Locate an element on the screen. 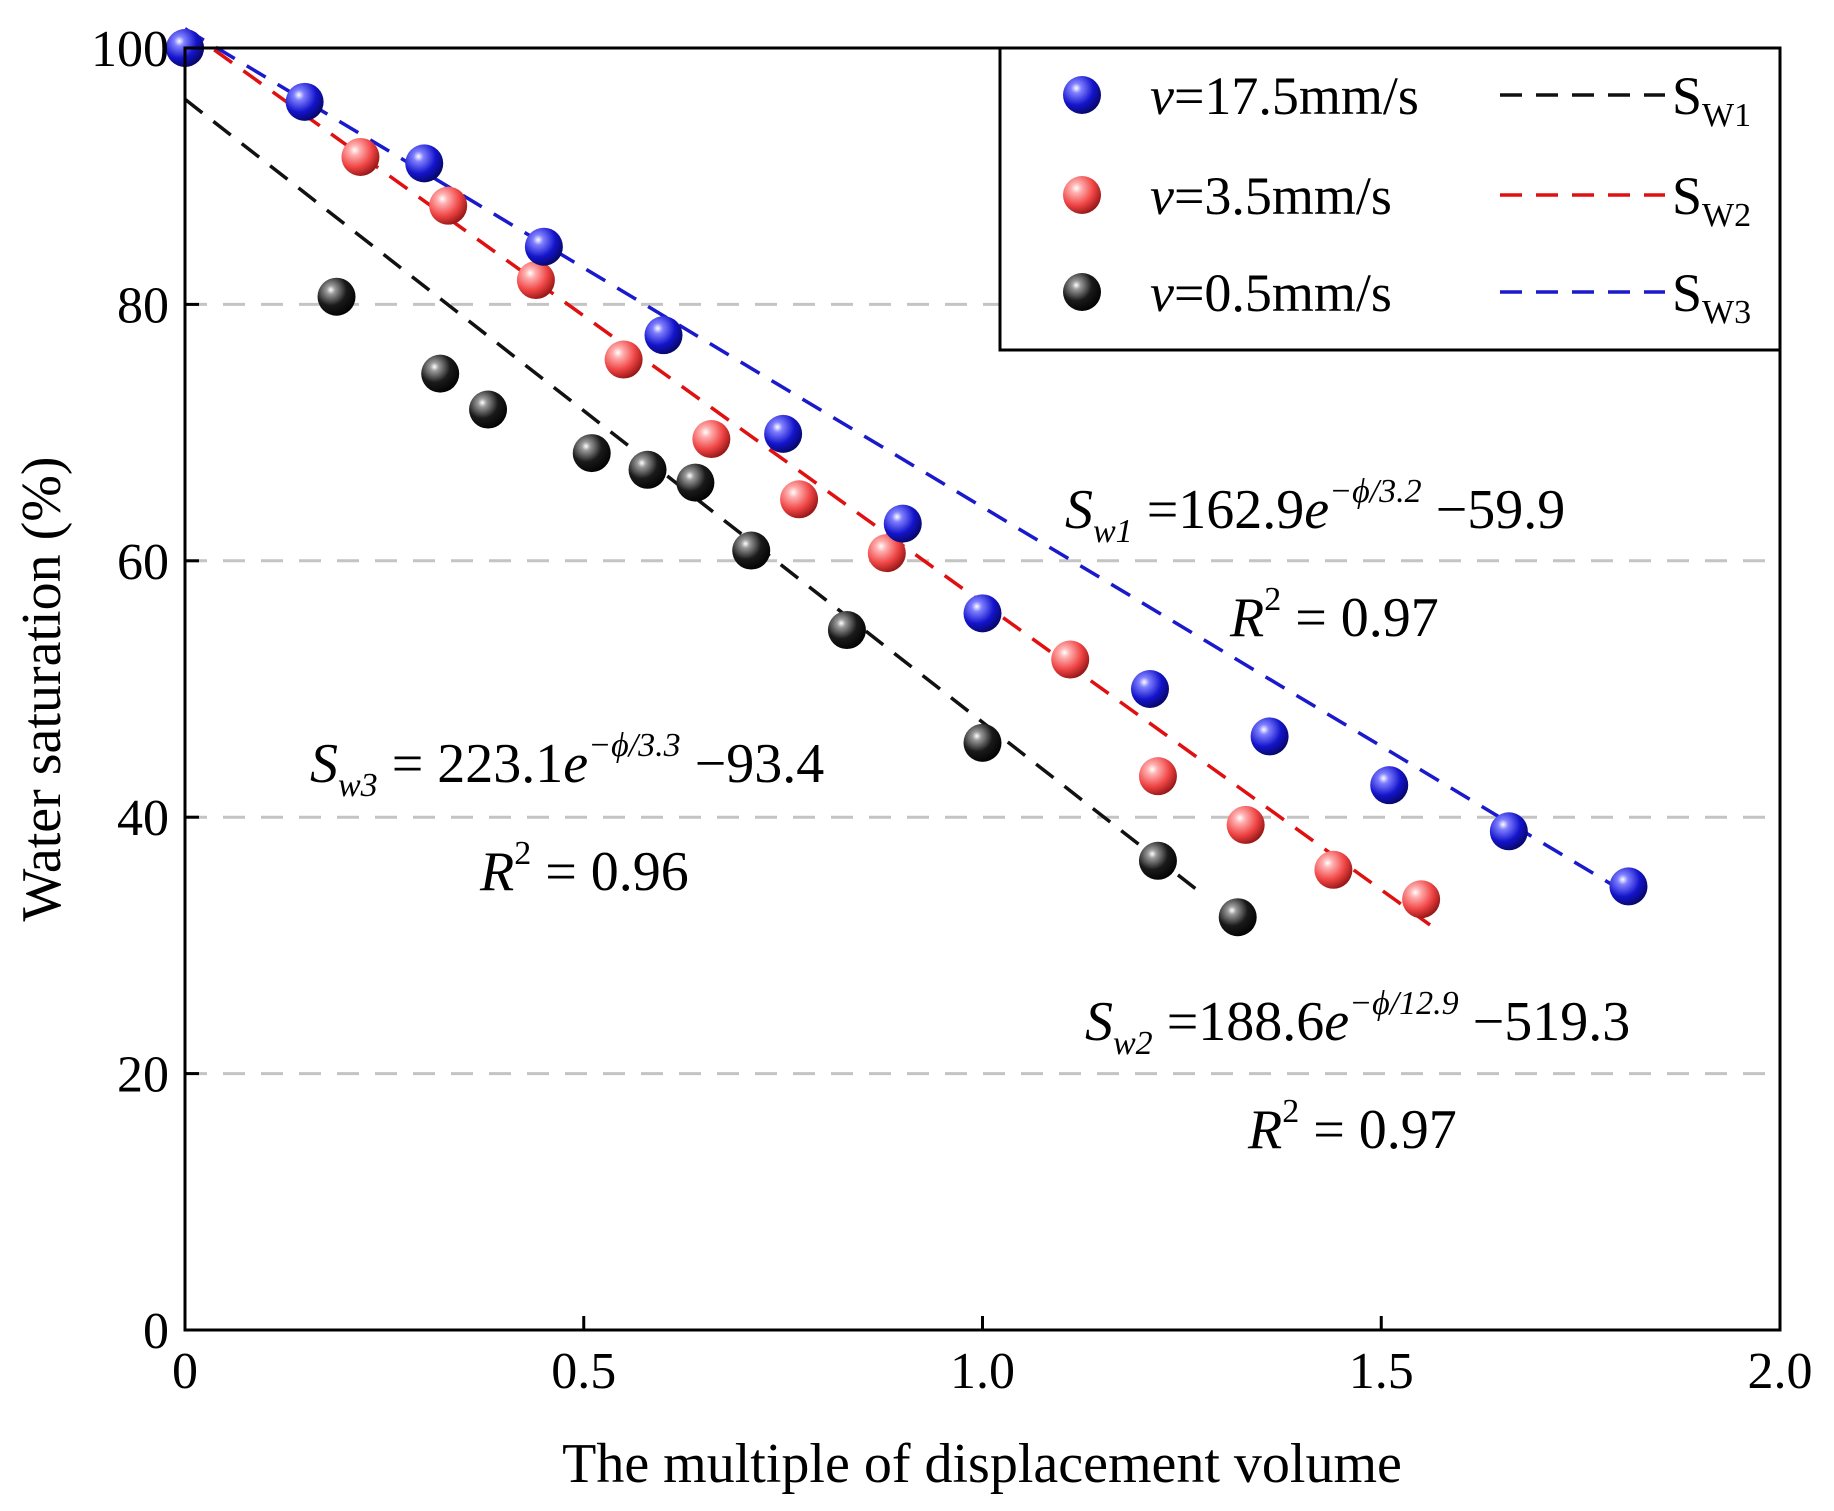 Image resolution: width=1834 pixels, height=1511 pixels. legend-fit-label: SW3 is located at coordinates (1711, 297).